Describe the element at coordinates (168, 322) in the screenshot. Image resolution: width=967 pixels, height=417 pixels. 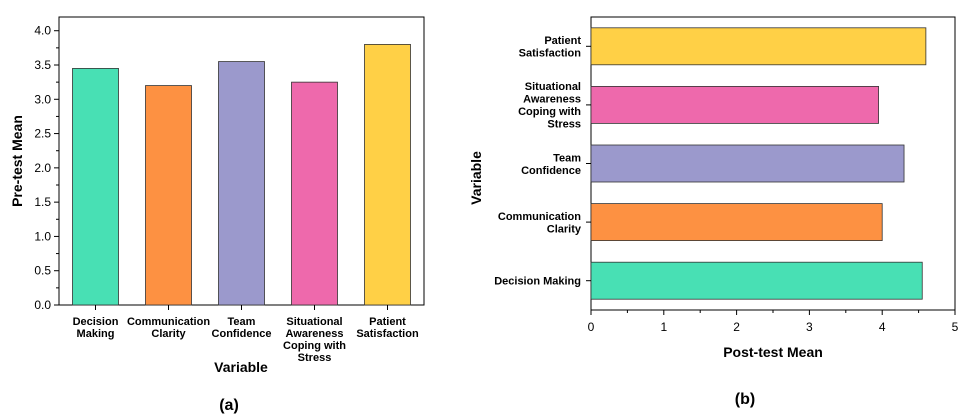
I see `chart-a-x-tick-label: Communication` at that location.